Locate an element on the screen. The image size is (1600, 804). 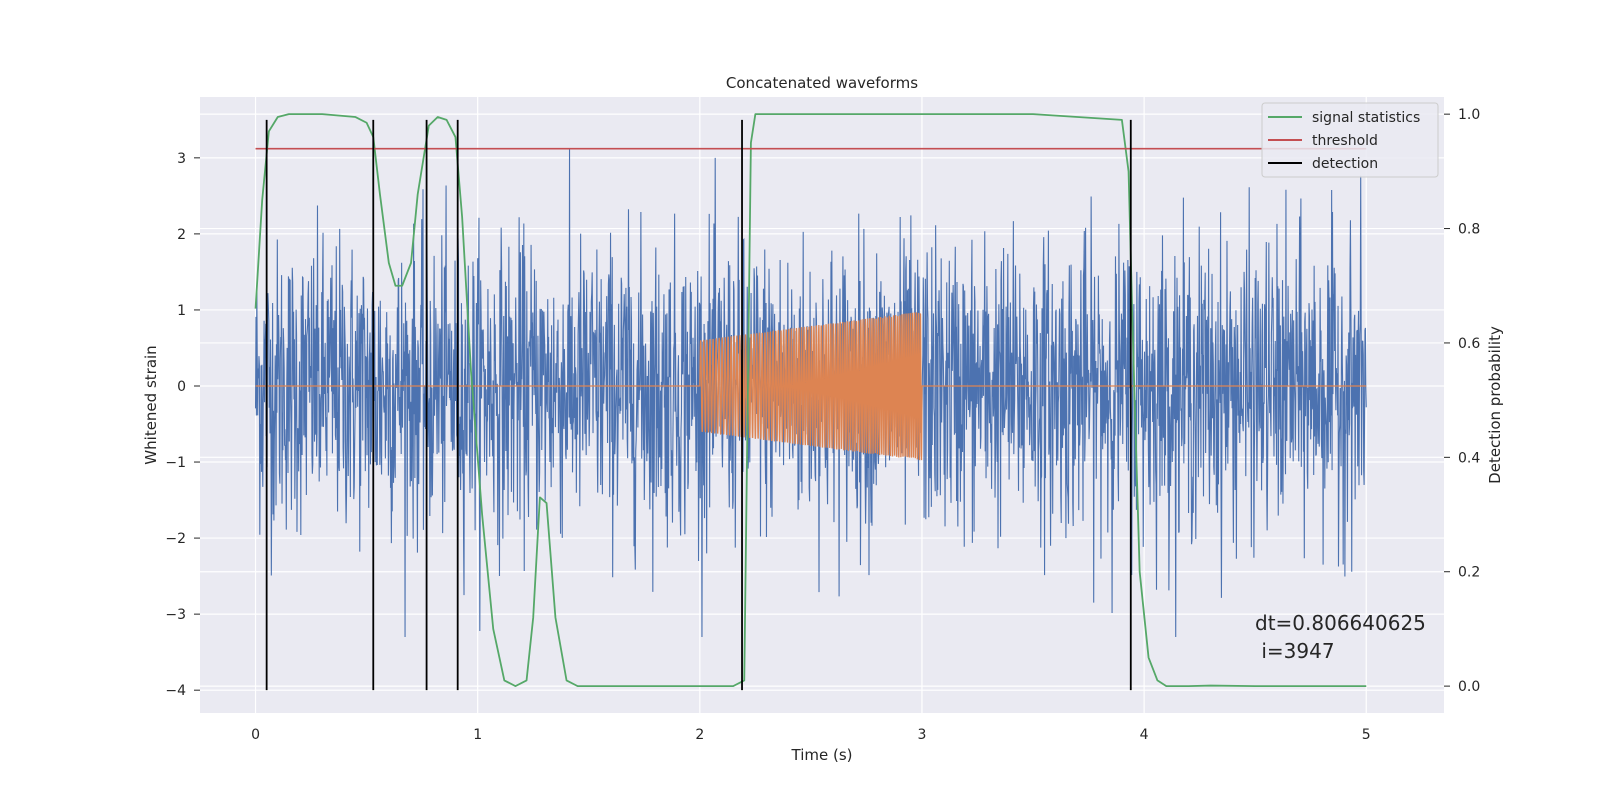
y-right-tick-label: 0.6 is located at coordinates (1469, 344).